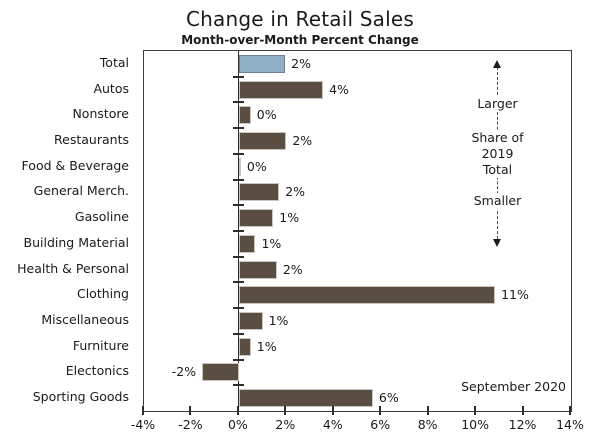  Describe the element at coordinates (271, 243) in the screenshot. I see `value-label-building-material: 1%` at that location.